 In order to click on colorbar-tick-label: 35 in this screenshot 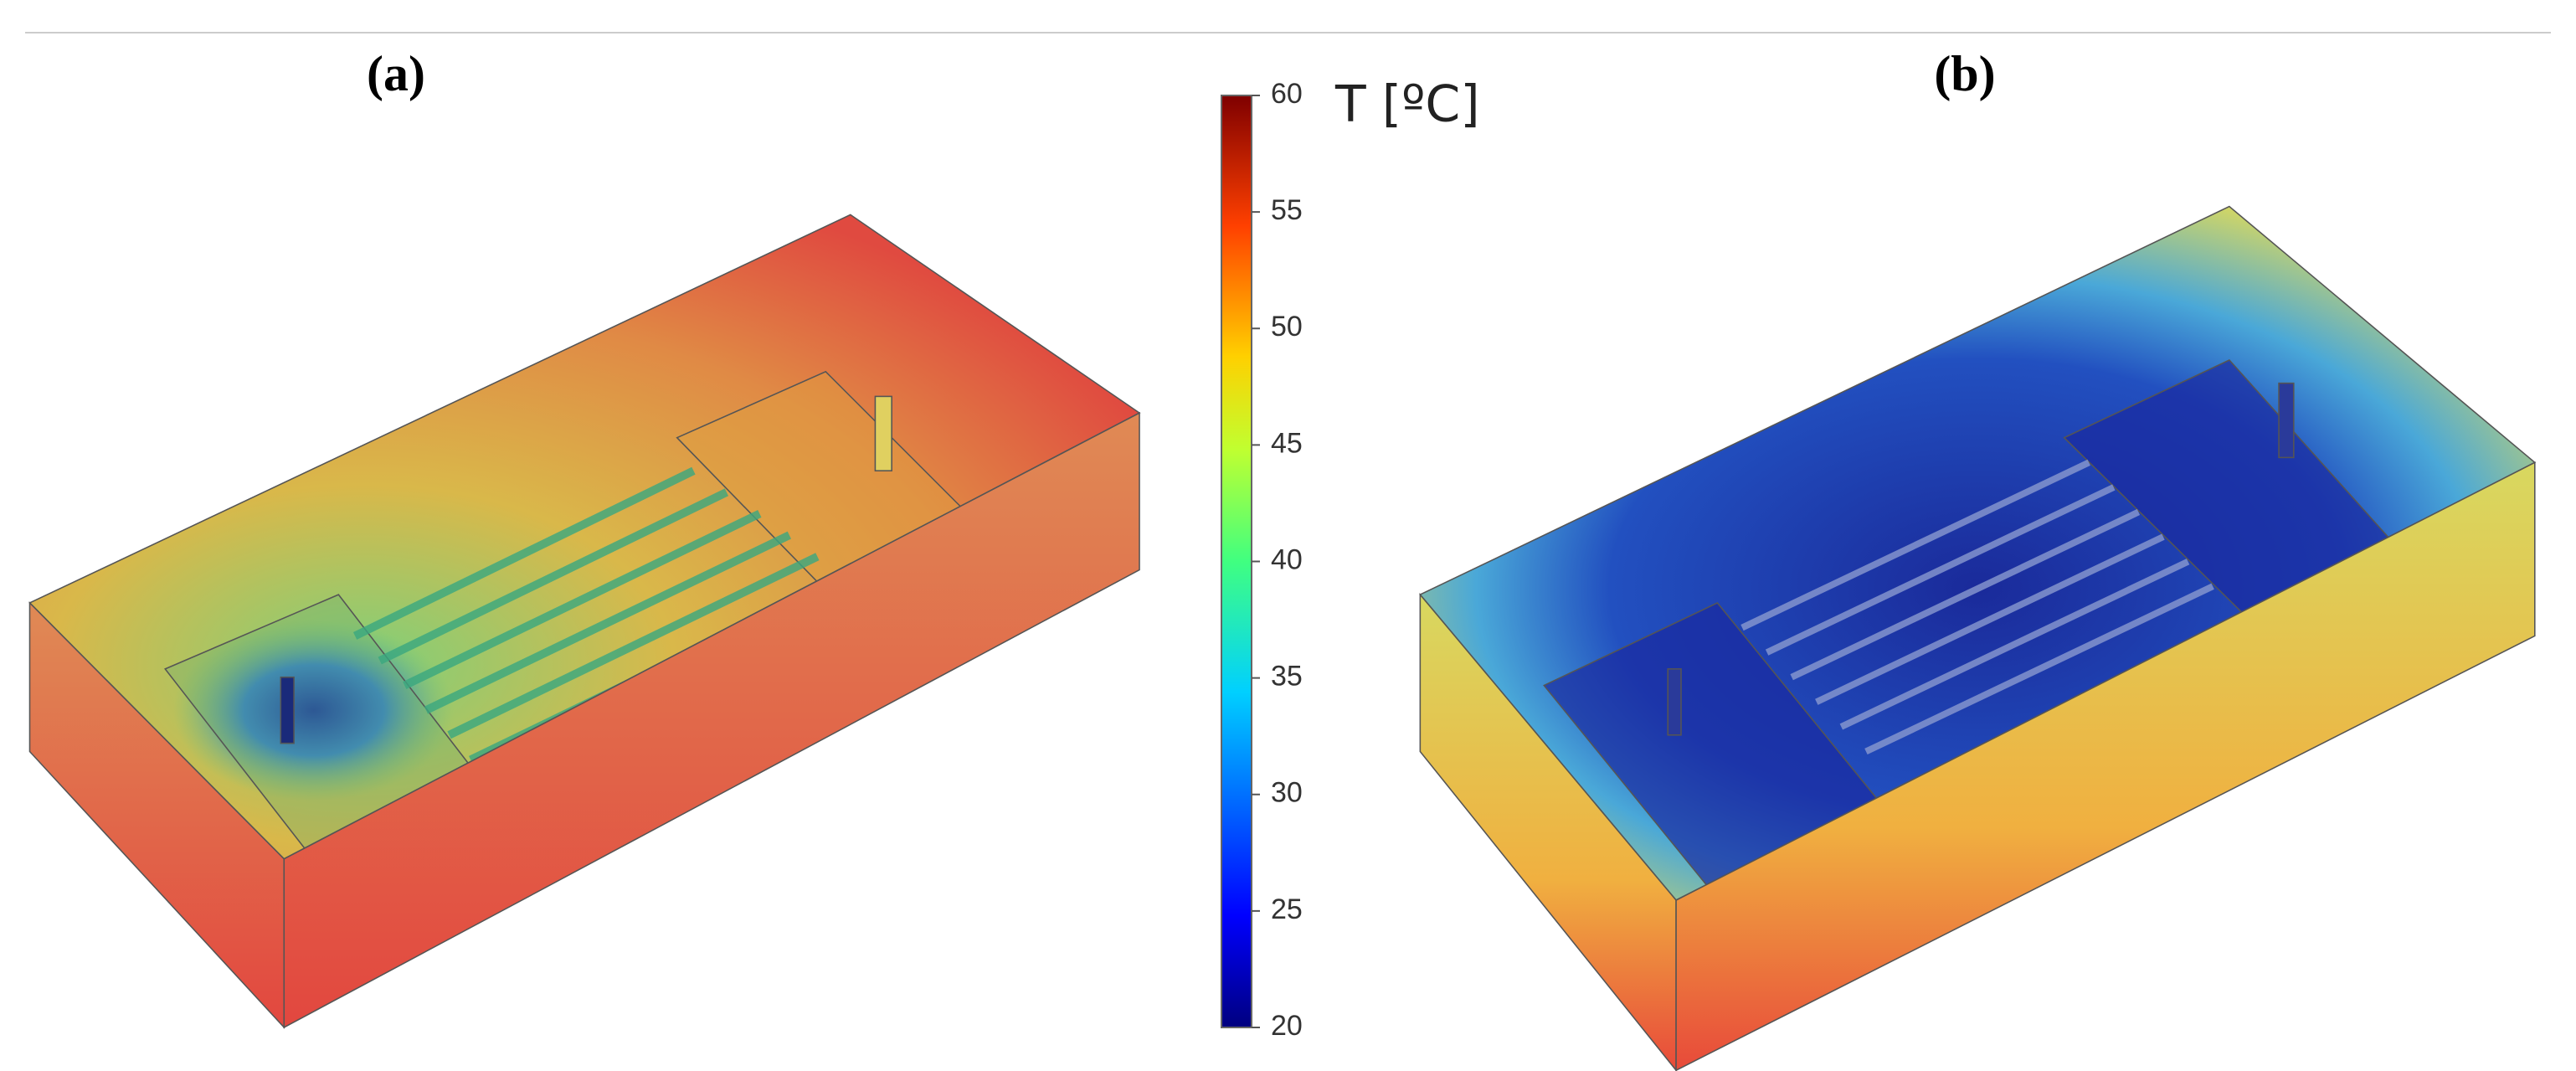, I will do `click(1287, 677)`.